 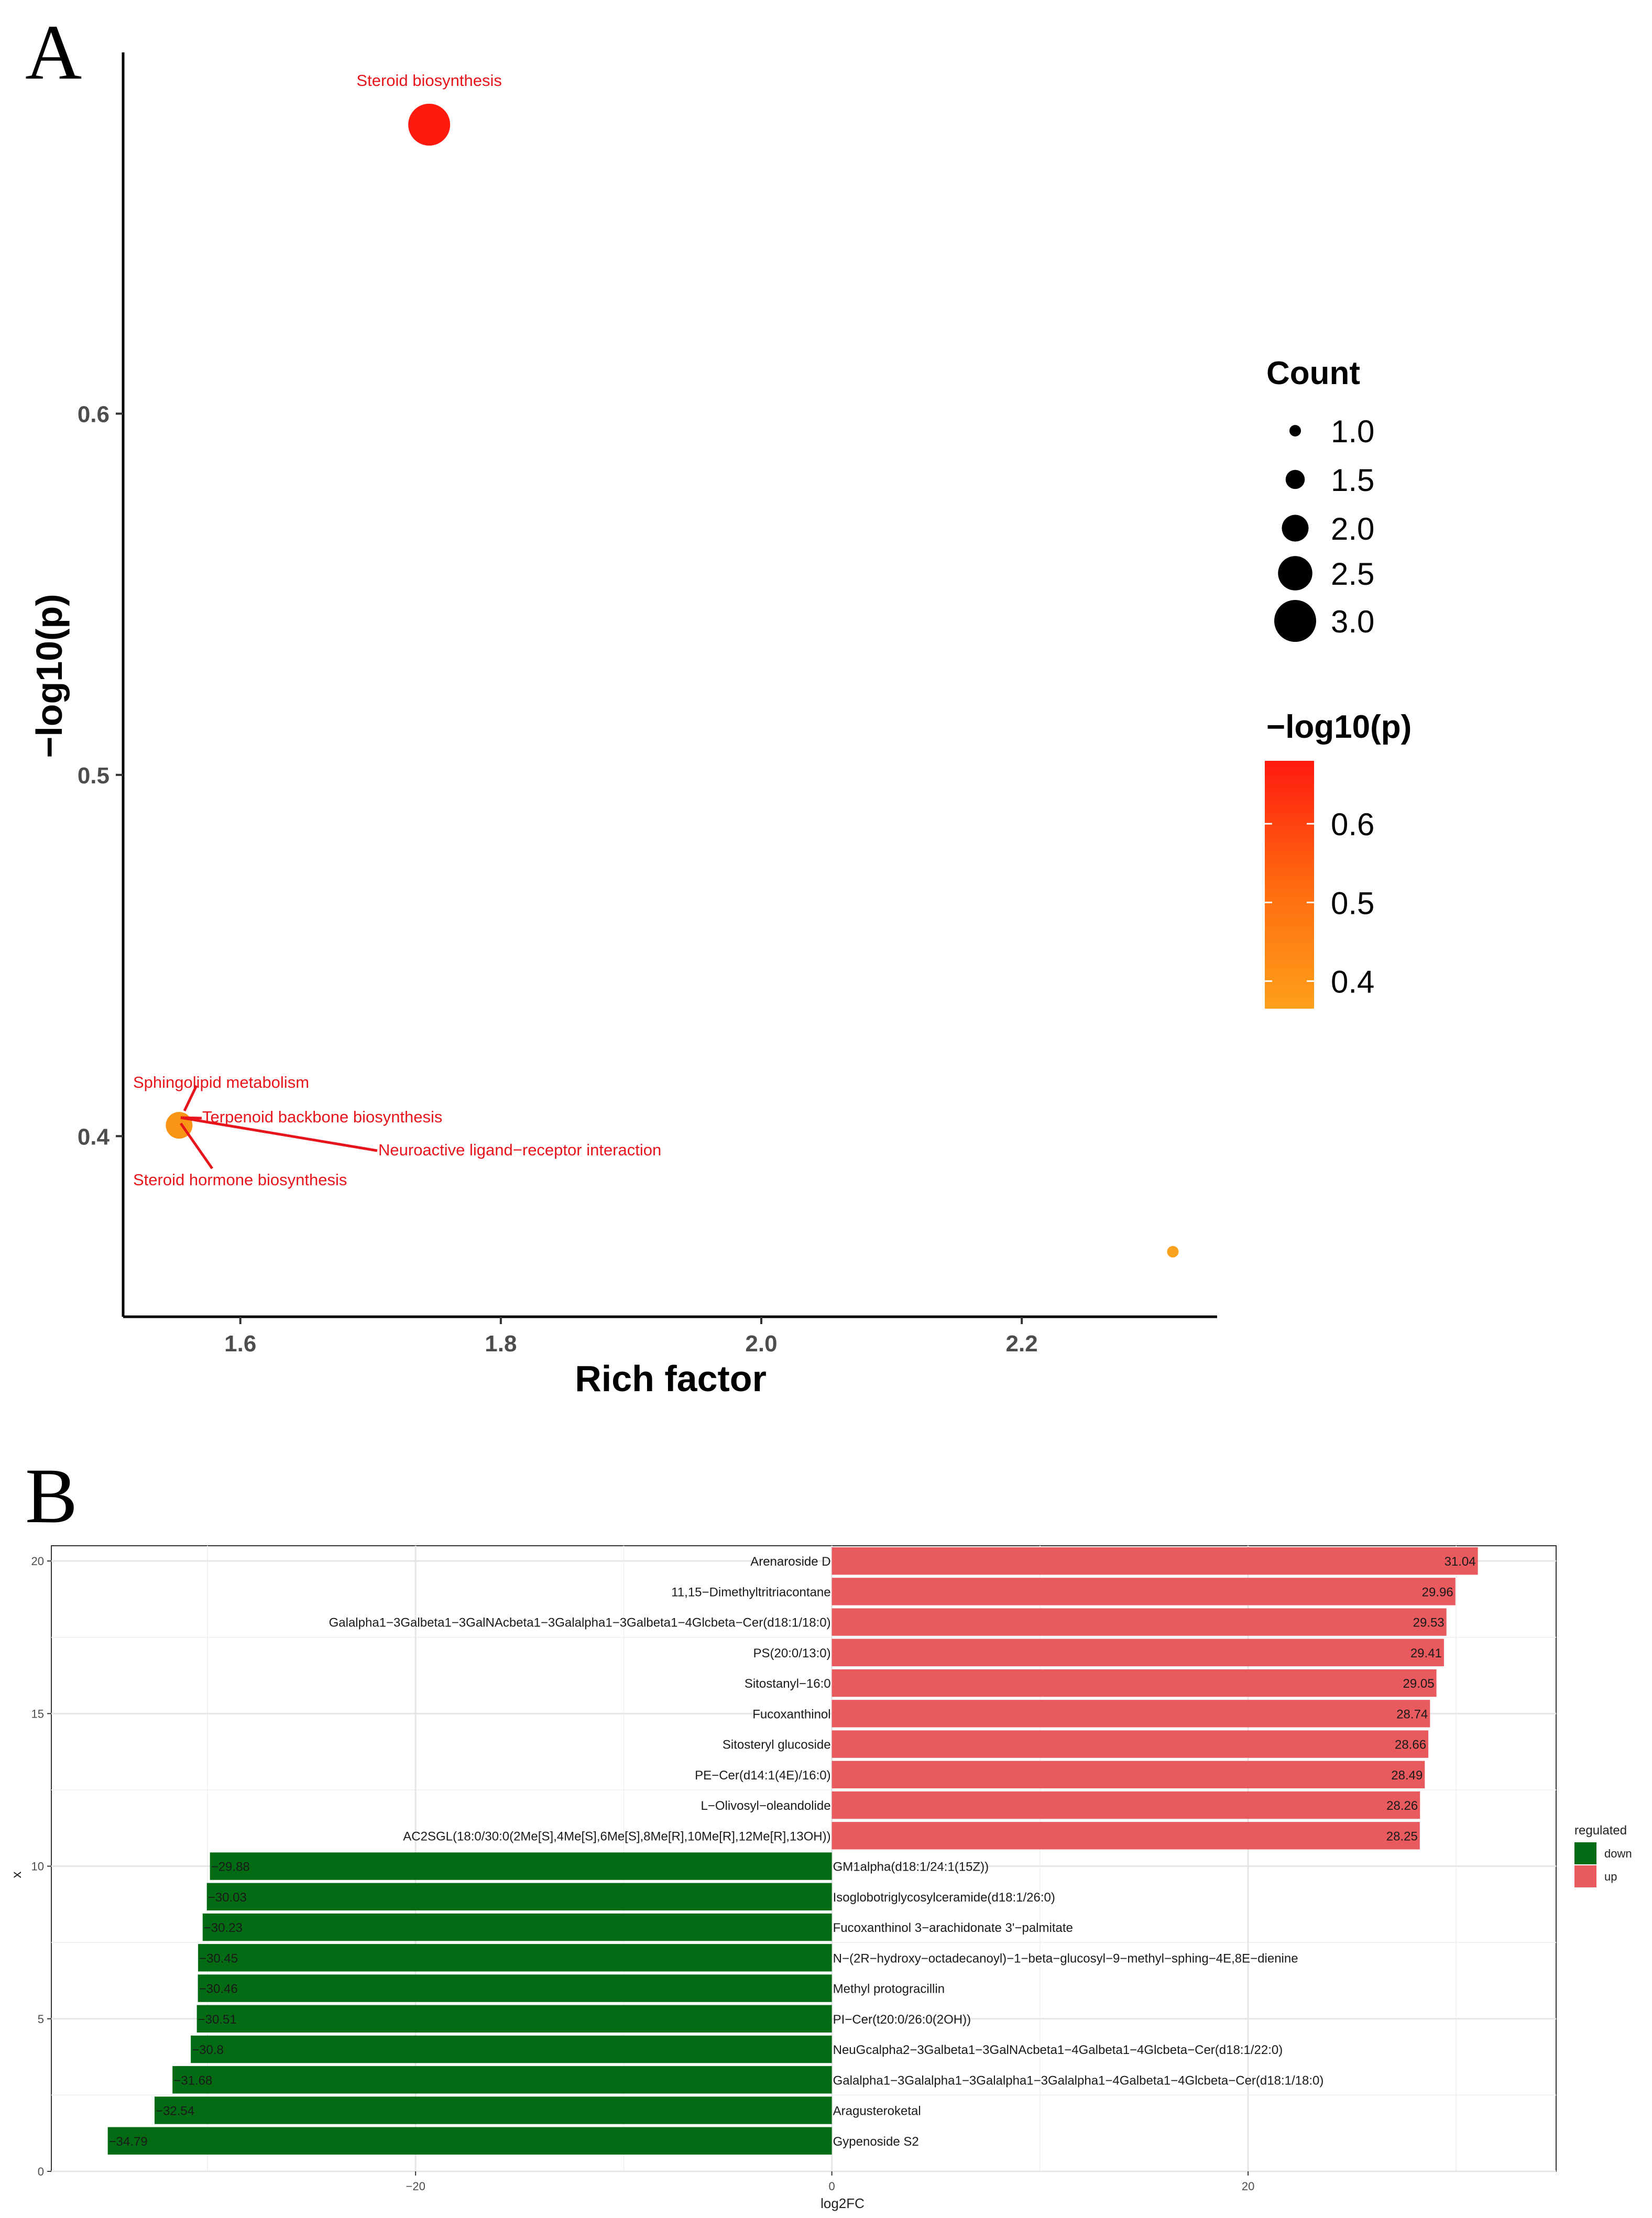 I want to click on panel-a-x-axis-title: Rich factor, so click(x=671, y=1378).